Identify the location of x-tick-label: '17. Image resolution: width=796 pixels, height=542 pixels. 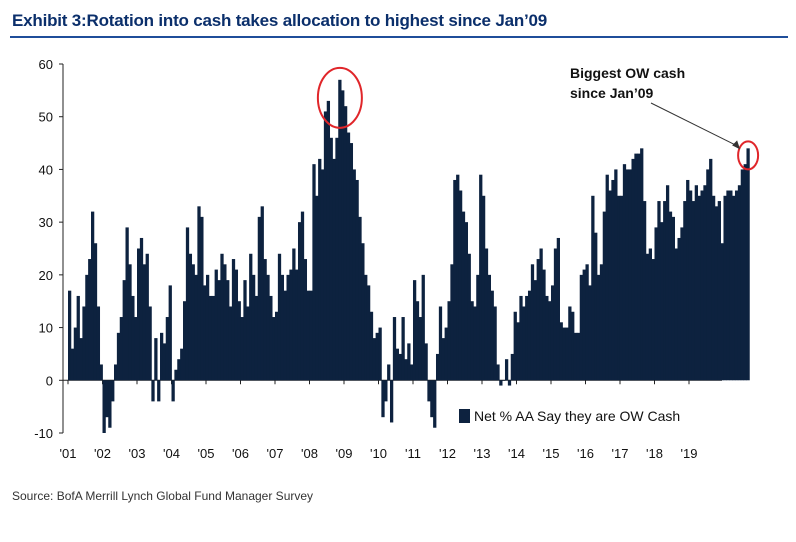
(620, 453).